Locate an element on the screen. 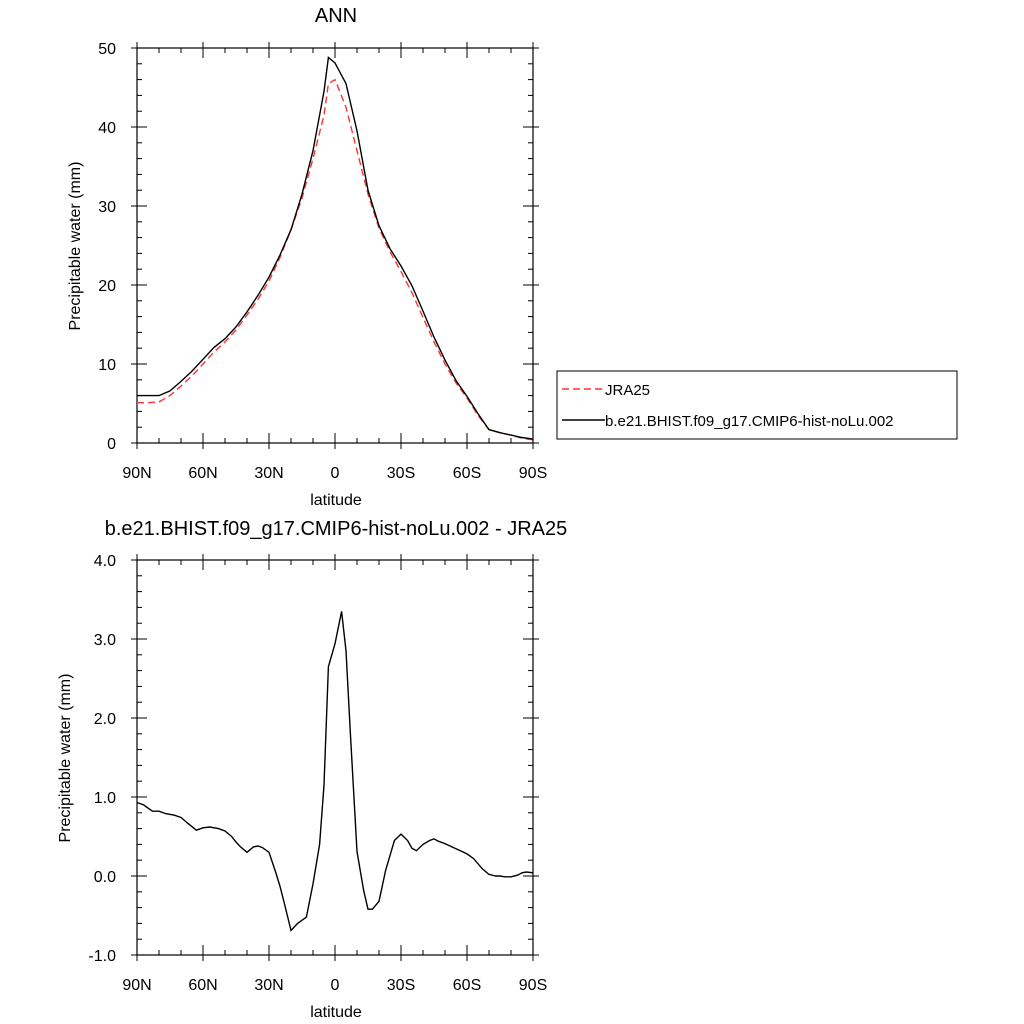 The image size is (1024, 1024). bottom-x-tick-label: 90N is located at coordinates (136, 985).